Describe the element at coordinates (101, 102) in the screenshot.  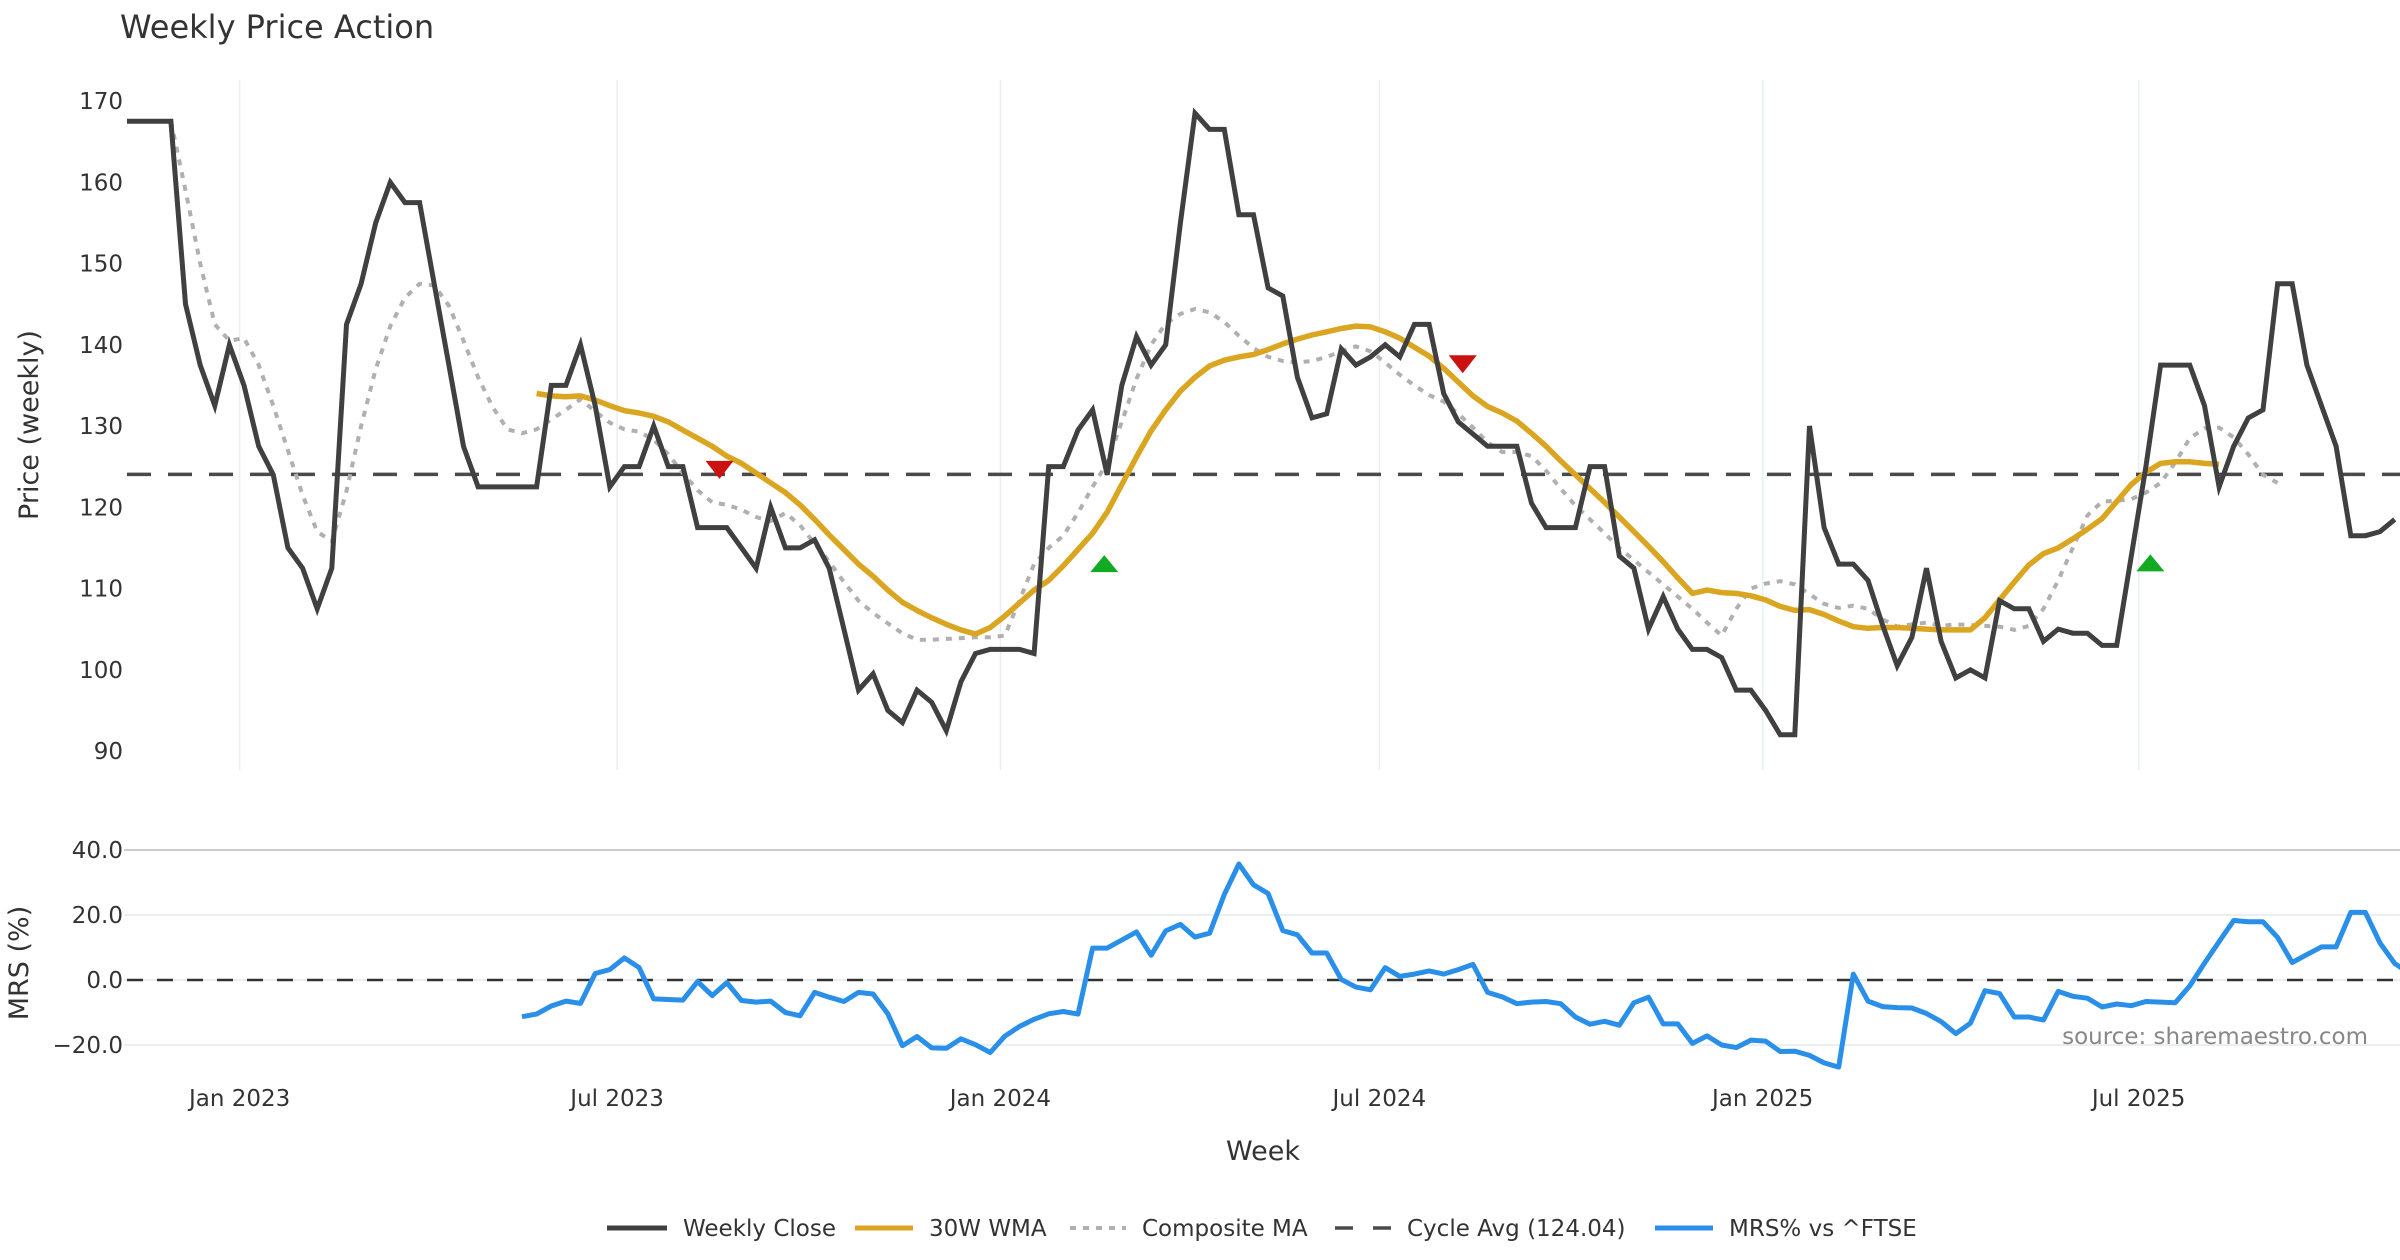
I see `price-y-tick-label: 170` at that location.